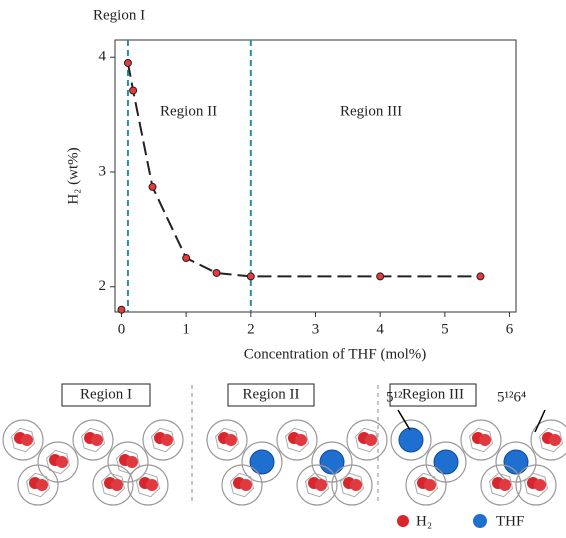 This screenshot has height=538, width=566. Describe the element at coordinates (371, 111) in the screenshot. I see `annotation: Region III` at that location.